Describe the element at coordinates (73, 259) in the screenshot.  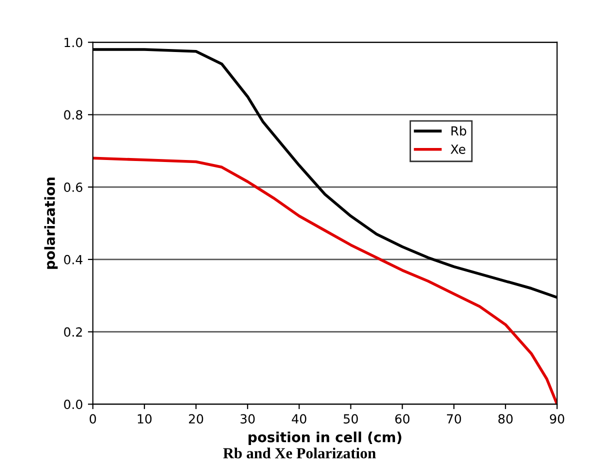
I see `y-tick-label: 0.4` at that location.